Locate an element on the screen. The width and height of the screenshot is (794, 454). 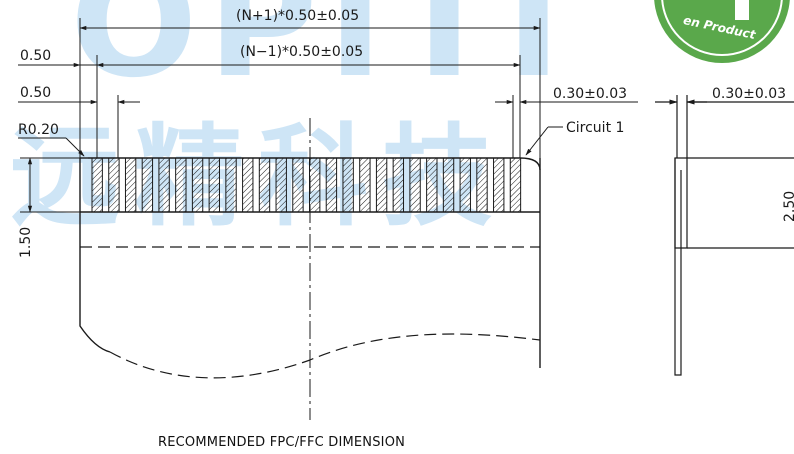
drawing-caption: RECOMMENDED FPC/FFC DIMENSION is located at coordinates (281, 442).